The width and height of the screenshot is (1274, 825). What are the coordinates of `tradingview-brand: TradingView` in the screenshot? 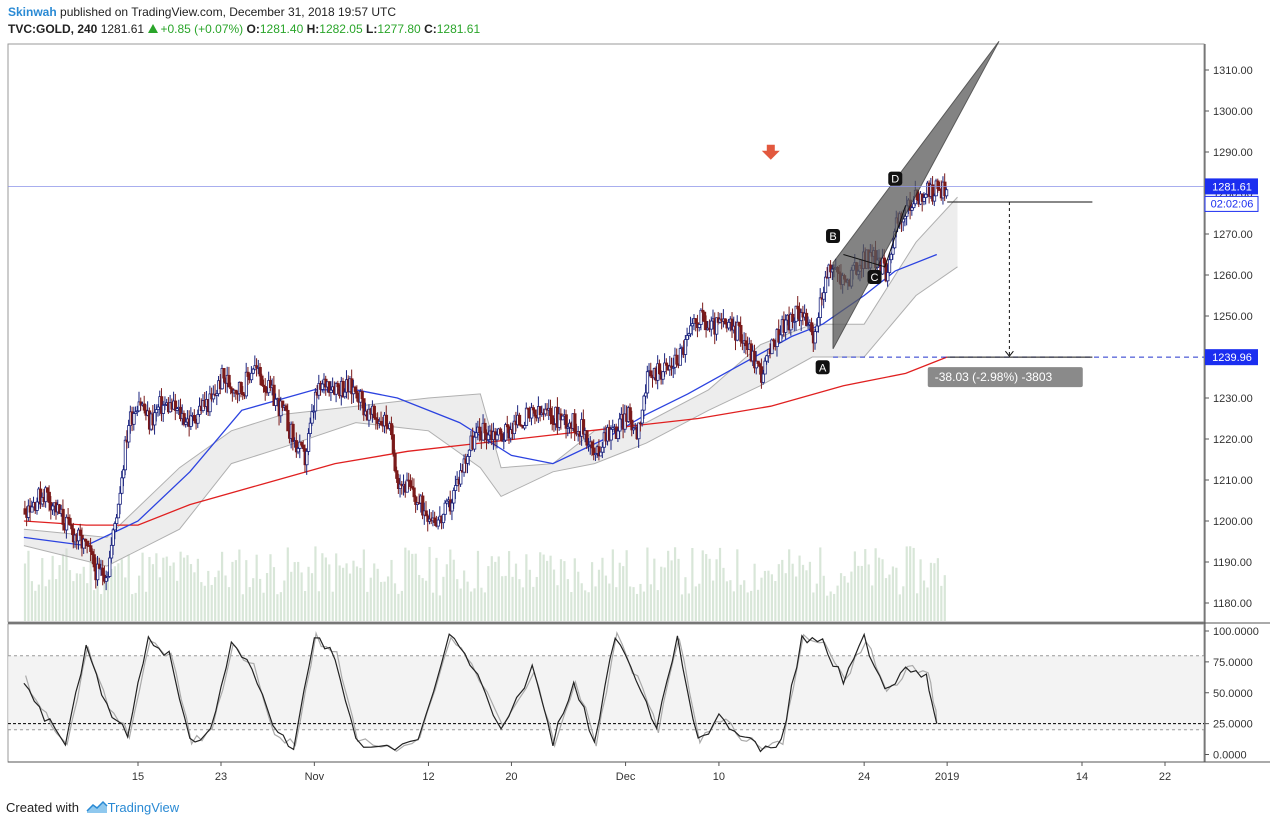 It's located at (143, 807).